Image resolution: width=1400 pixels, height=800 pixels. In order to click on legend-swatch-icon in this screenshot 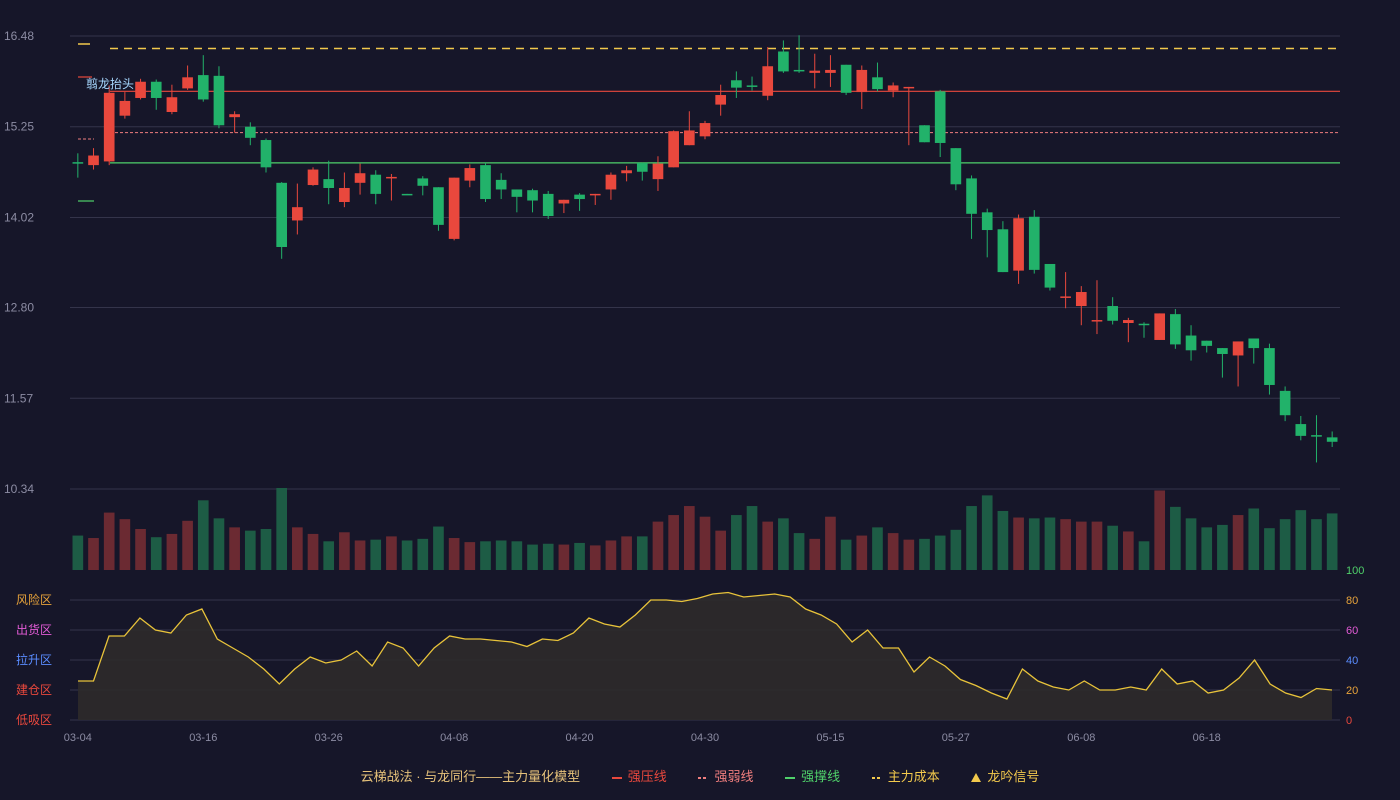, I will do `click(616, 777)`.